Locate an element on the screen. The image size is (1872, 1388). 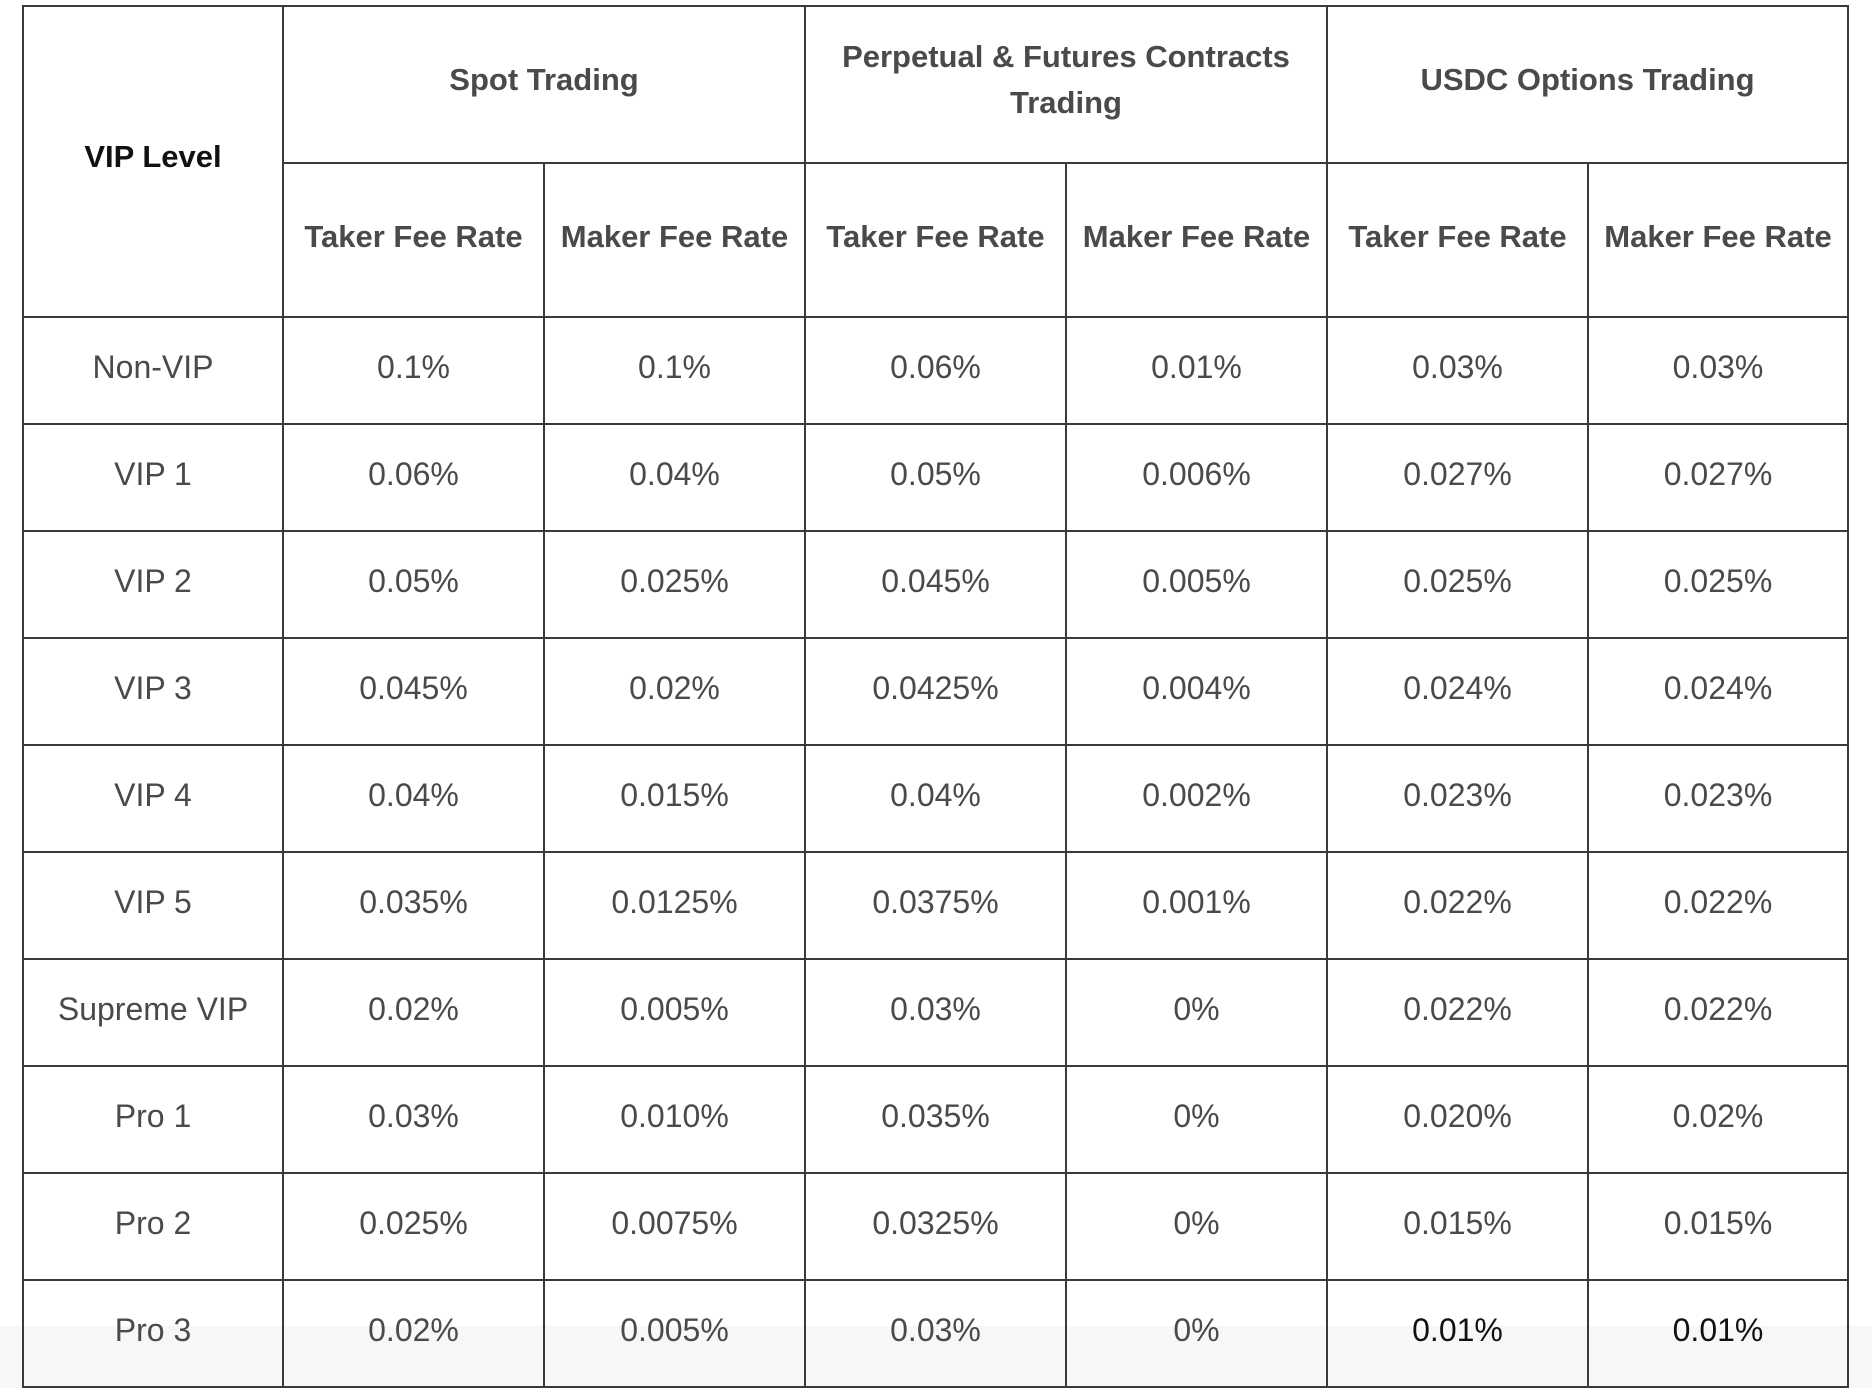
contracts-maker-header: Maker Fee Rate is located at coordinates (1196, 240).